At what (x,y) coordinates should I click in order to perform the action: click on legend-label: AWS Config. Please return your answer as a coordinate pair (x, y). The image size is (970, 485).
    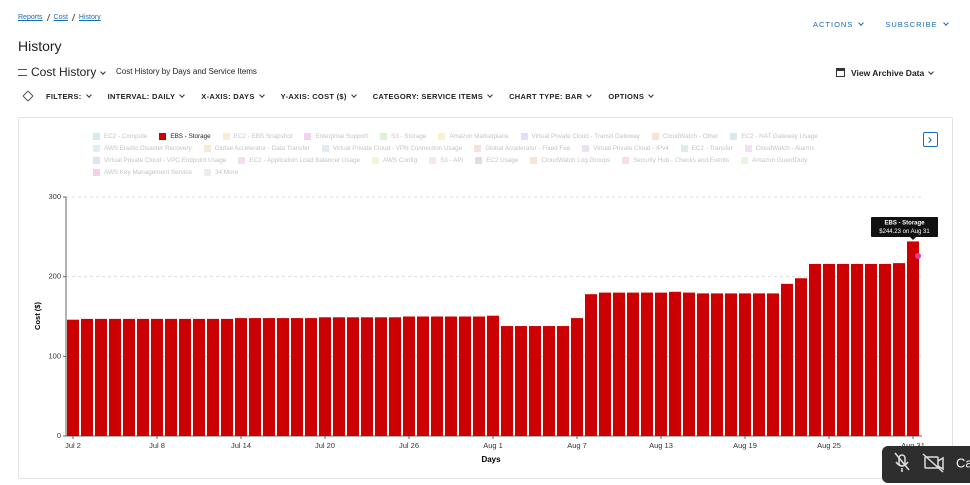
    Looking at the image, I should click on (400, 160).